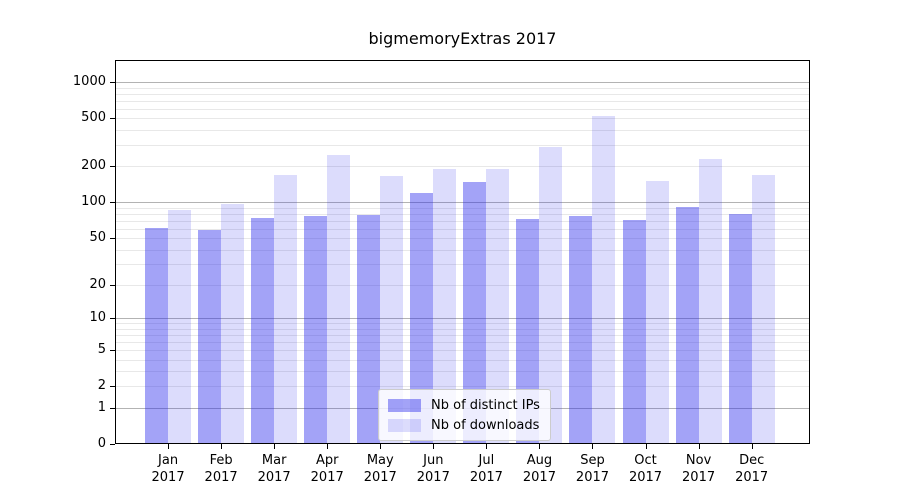 The width and height of the screenshot is (900, 500). I want to click on y-axis-tick-label: 0, so click(101, 443).